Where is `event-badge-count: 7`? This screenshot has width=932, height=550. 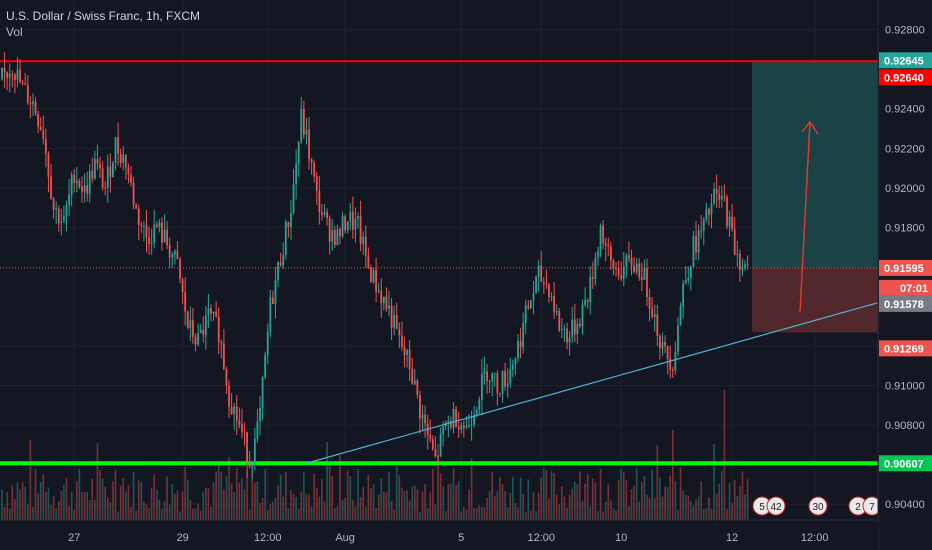
event-badge-count: 7 is located at coordinates (872, 507).